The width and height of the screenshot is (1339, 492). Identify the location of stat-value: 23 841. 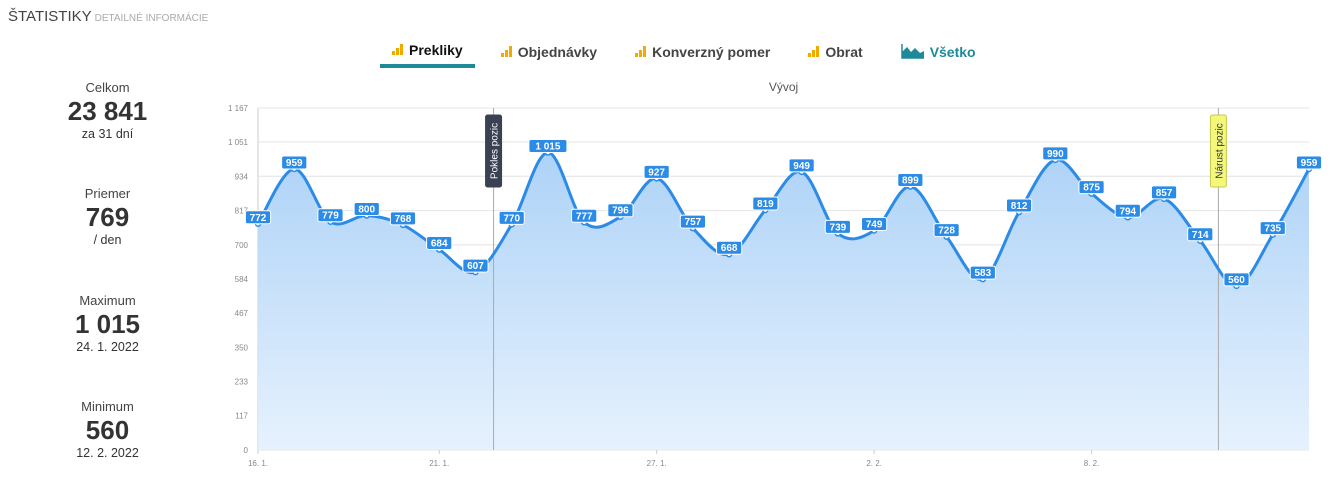
(107, 111).